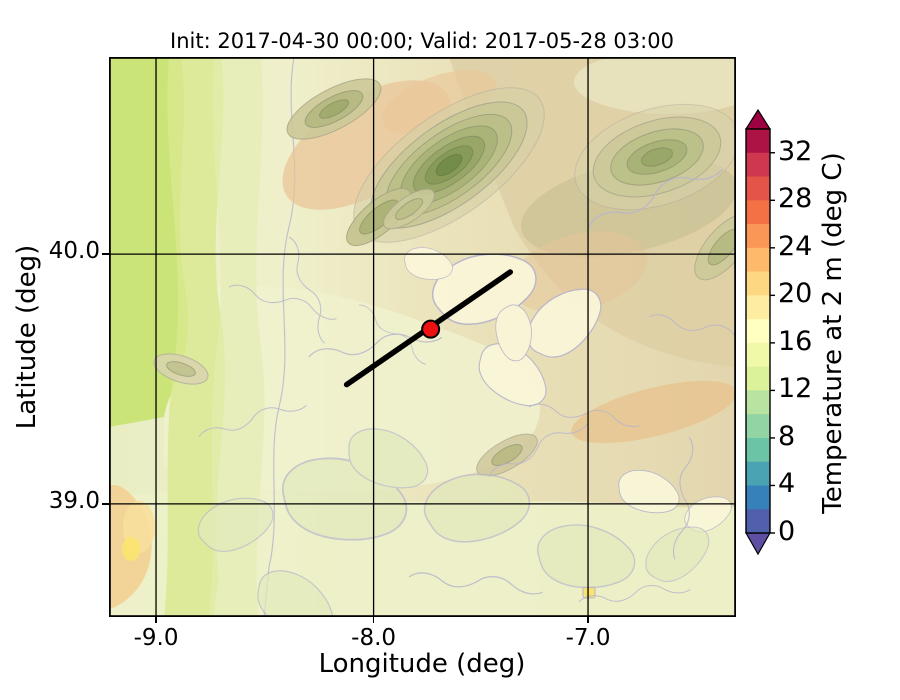 This screenshot has width=900, height=700. I want to click on y-tick-label: 40.0, so click(74, 251).